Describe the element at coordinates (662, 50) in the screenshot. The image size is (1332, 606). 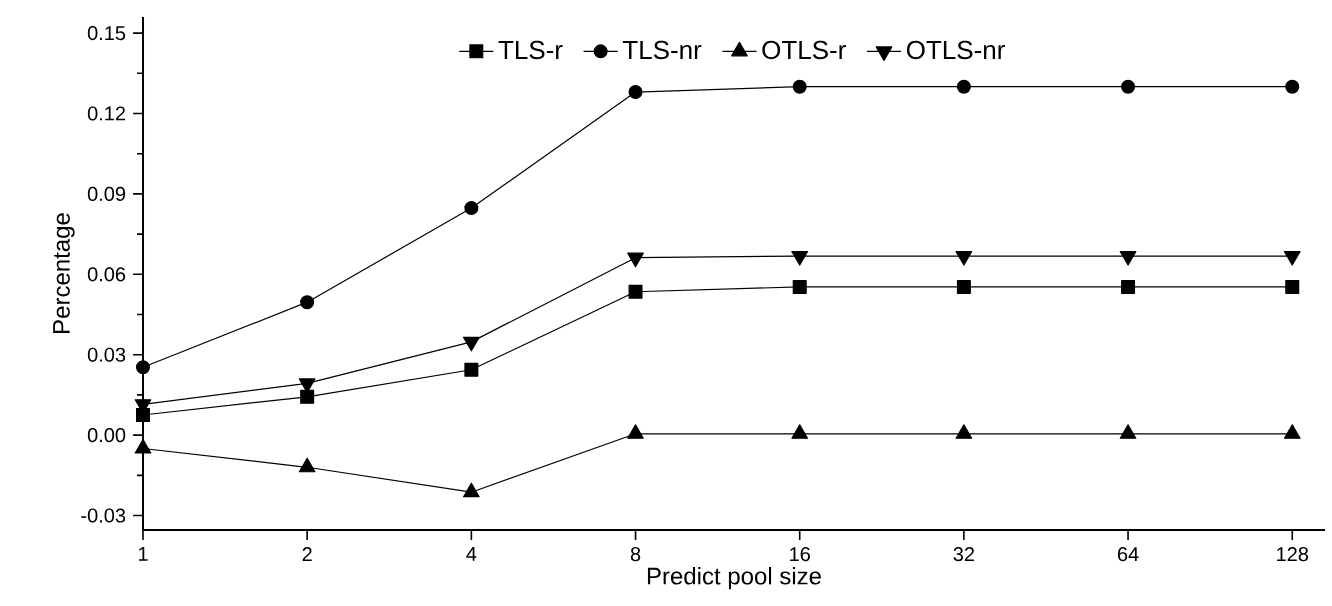
I see `legend-label: TLS-nr` at that location.